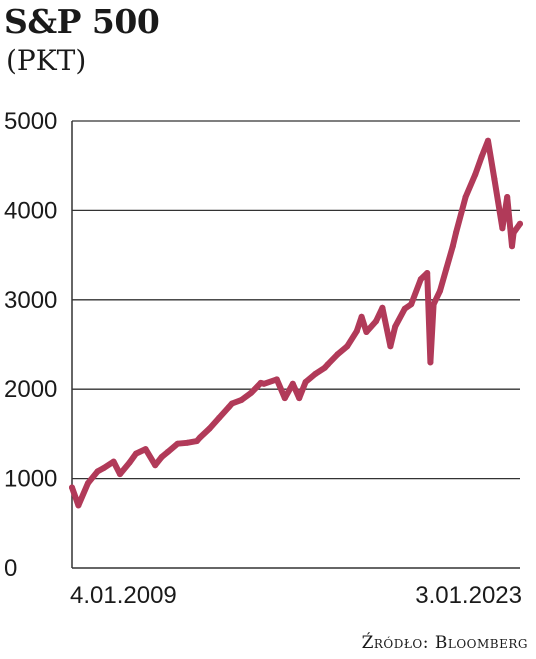 This screenshot has height=659, width=536. What do you see at coordinates (30, 479) in the screenshot?
I see `y-tick-label: 1000` at bounding box center [30, 479].